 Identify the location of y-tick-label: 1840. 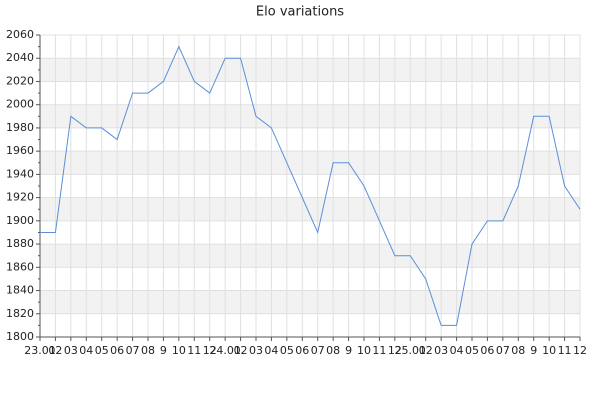
(20, 290).